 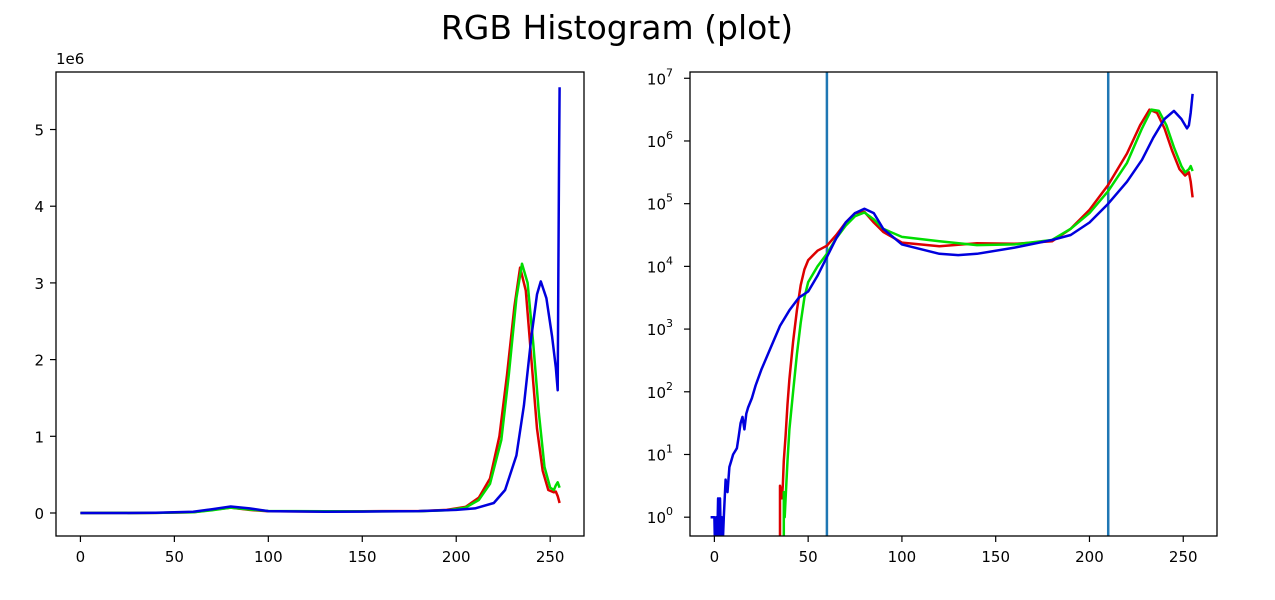 I want to click on y-tick-label: 2, so click(x=39, y=361).